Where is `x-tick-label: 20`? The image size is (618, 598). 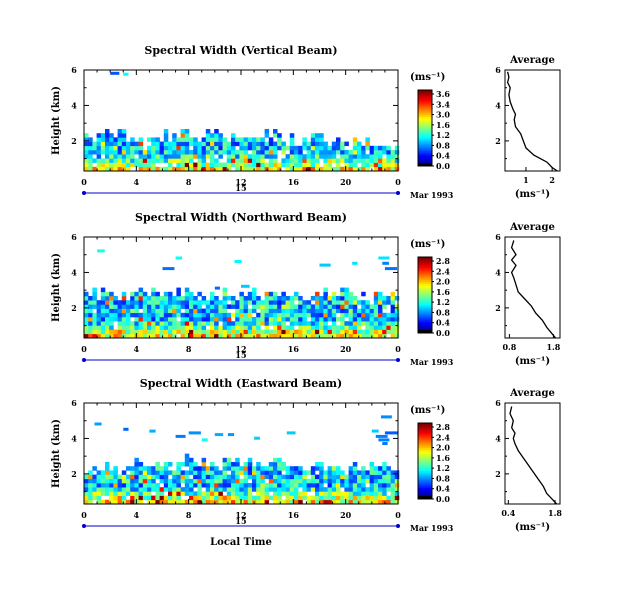 x-tick-label: 20 is located at coordinates (346, 515).